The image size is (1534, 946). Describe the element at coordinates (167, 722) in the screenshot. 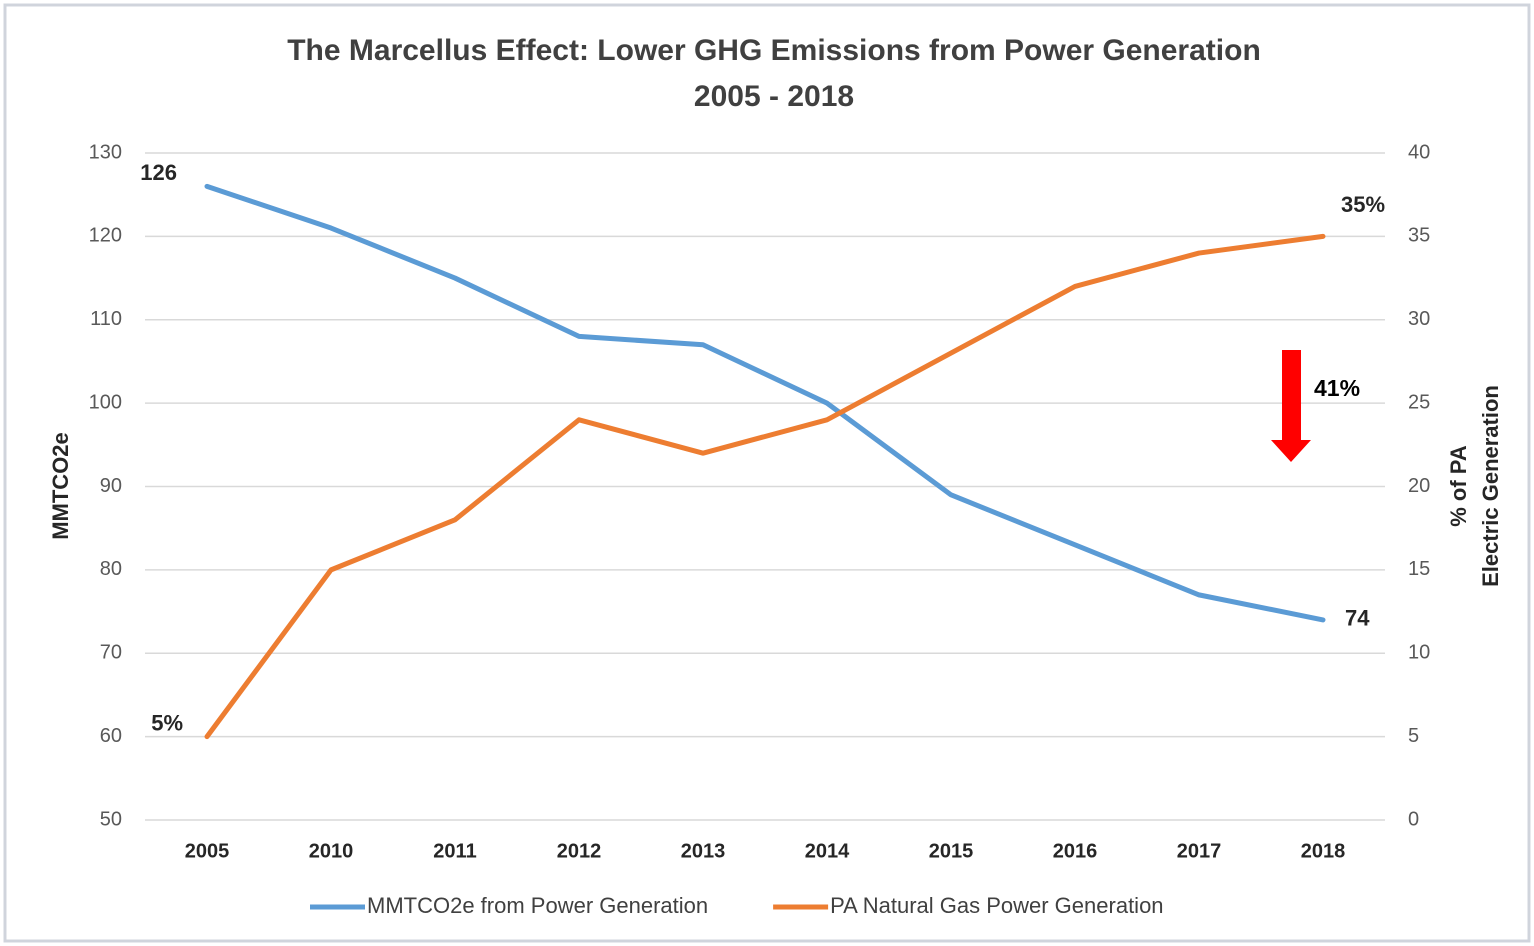

I see `data-label: 5%` at that location.